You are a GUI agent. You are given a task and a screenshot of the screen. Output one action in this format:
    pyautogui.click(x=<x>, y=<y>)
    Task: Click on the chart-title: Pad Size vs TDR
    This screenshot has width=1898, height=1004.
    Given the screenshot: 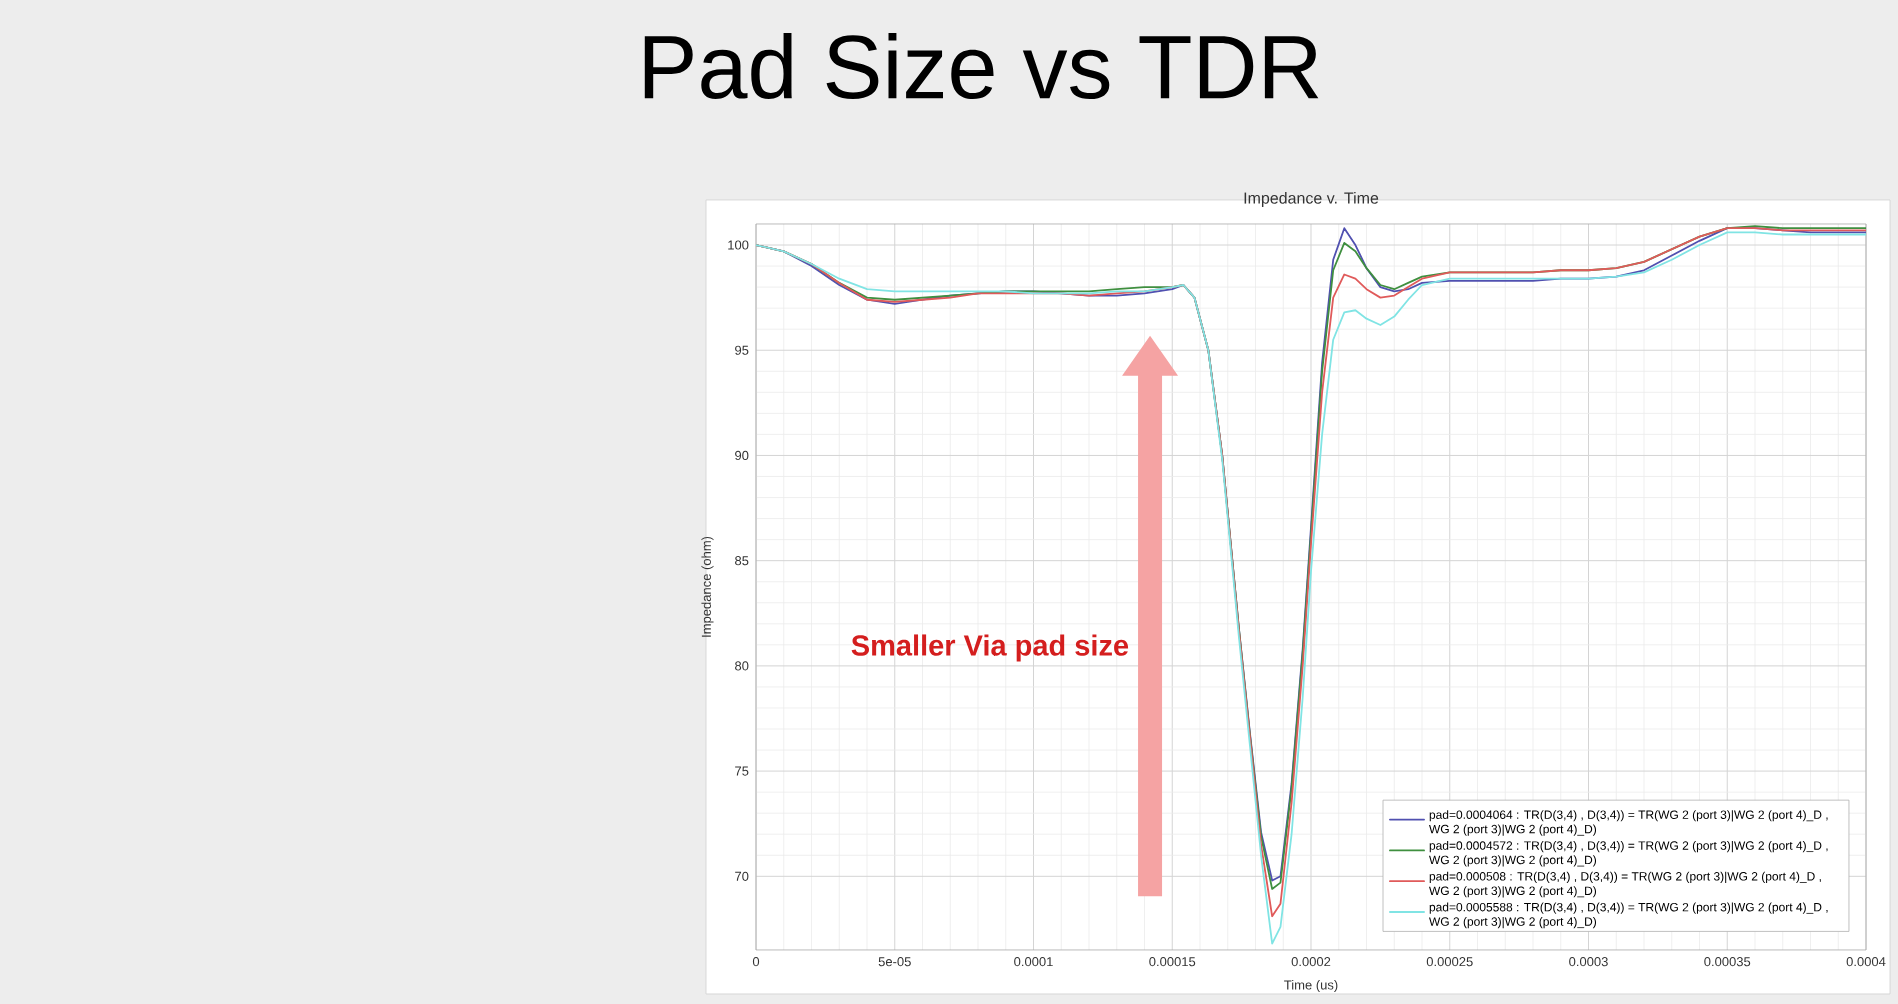 What is the action you would take?
    pyautogui.click(x=981, y=66)
    